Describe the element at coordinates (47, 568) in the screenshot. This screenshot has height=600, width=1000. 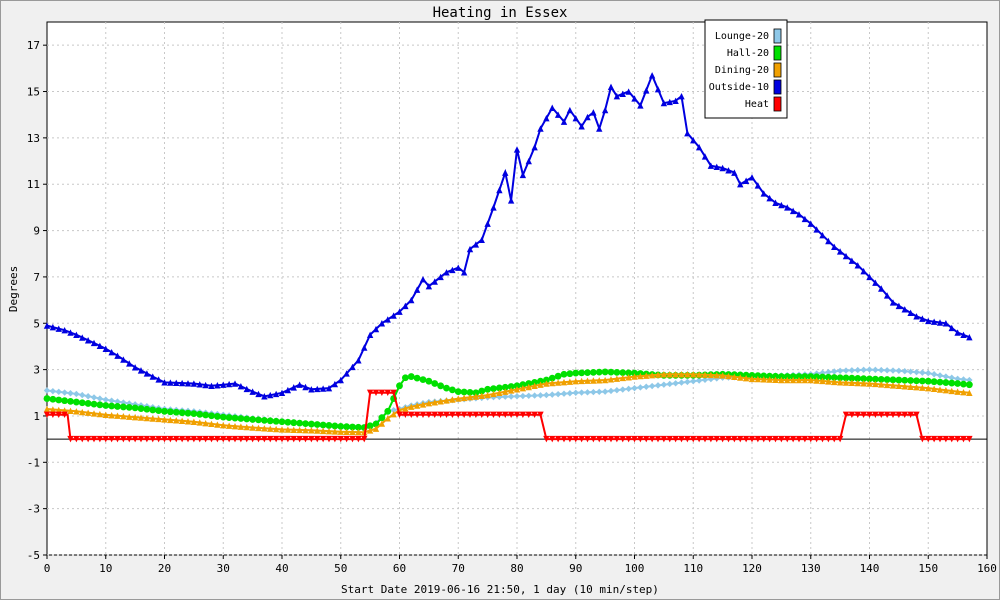
I see `x-tick-label: 0` at that location.